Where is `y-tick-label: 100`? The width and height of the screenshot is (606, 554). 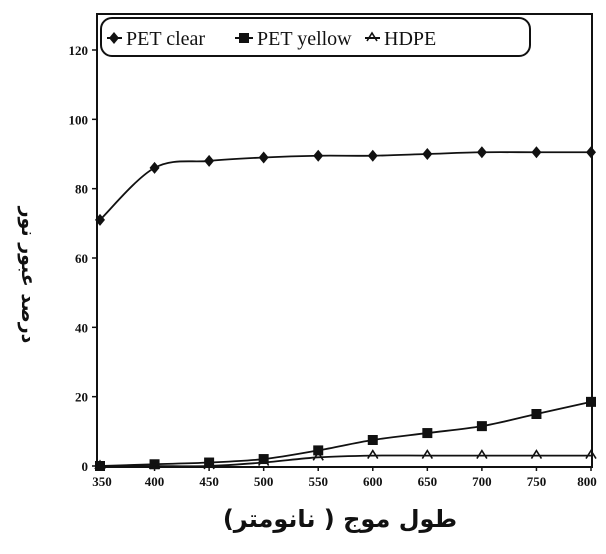
y-tick-label: 100 is located at coordinates (79, 119).